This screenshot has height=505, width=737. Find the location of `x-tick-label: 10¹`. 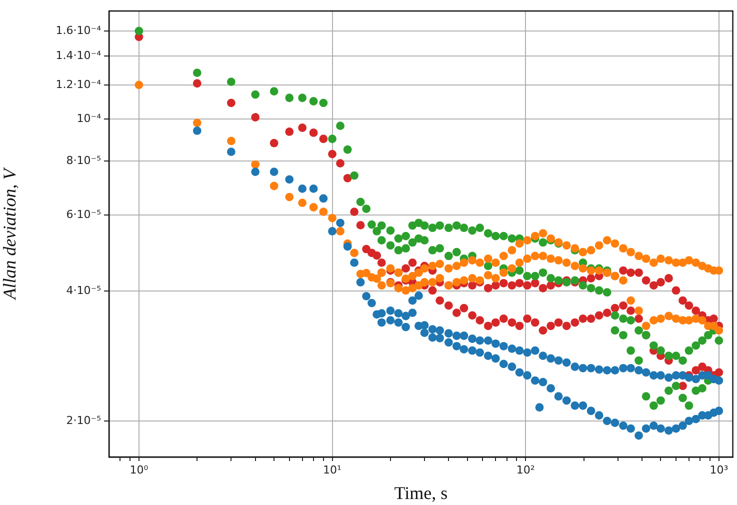

x-tick-label: 10¹ is located at coordinates (332, 469).